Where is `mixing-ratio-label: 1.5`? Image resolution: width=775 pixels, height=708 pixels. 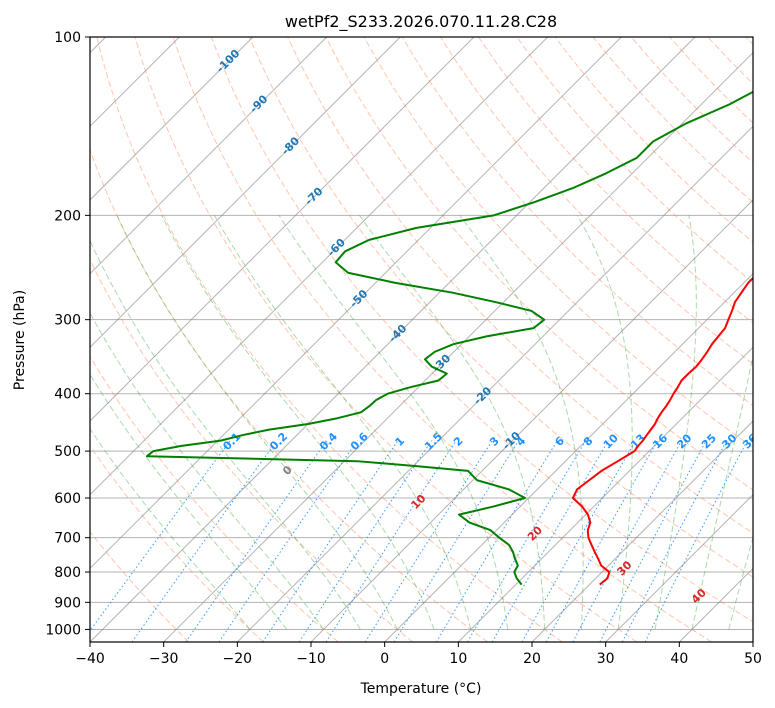
mixing-ratio-label: 1.5 is located at coordinates (433, 441).